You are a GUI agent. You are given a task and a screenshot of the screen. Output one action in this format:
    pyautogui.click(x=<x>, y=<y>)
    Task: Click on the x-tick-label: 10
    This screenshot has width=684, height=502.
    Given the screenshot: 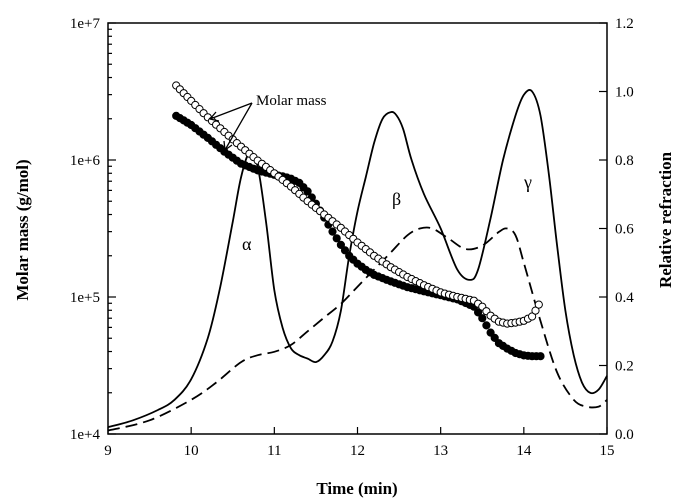 What is the action you would take?
    pyautogui.click(x=191, y=451)
    